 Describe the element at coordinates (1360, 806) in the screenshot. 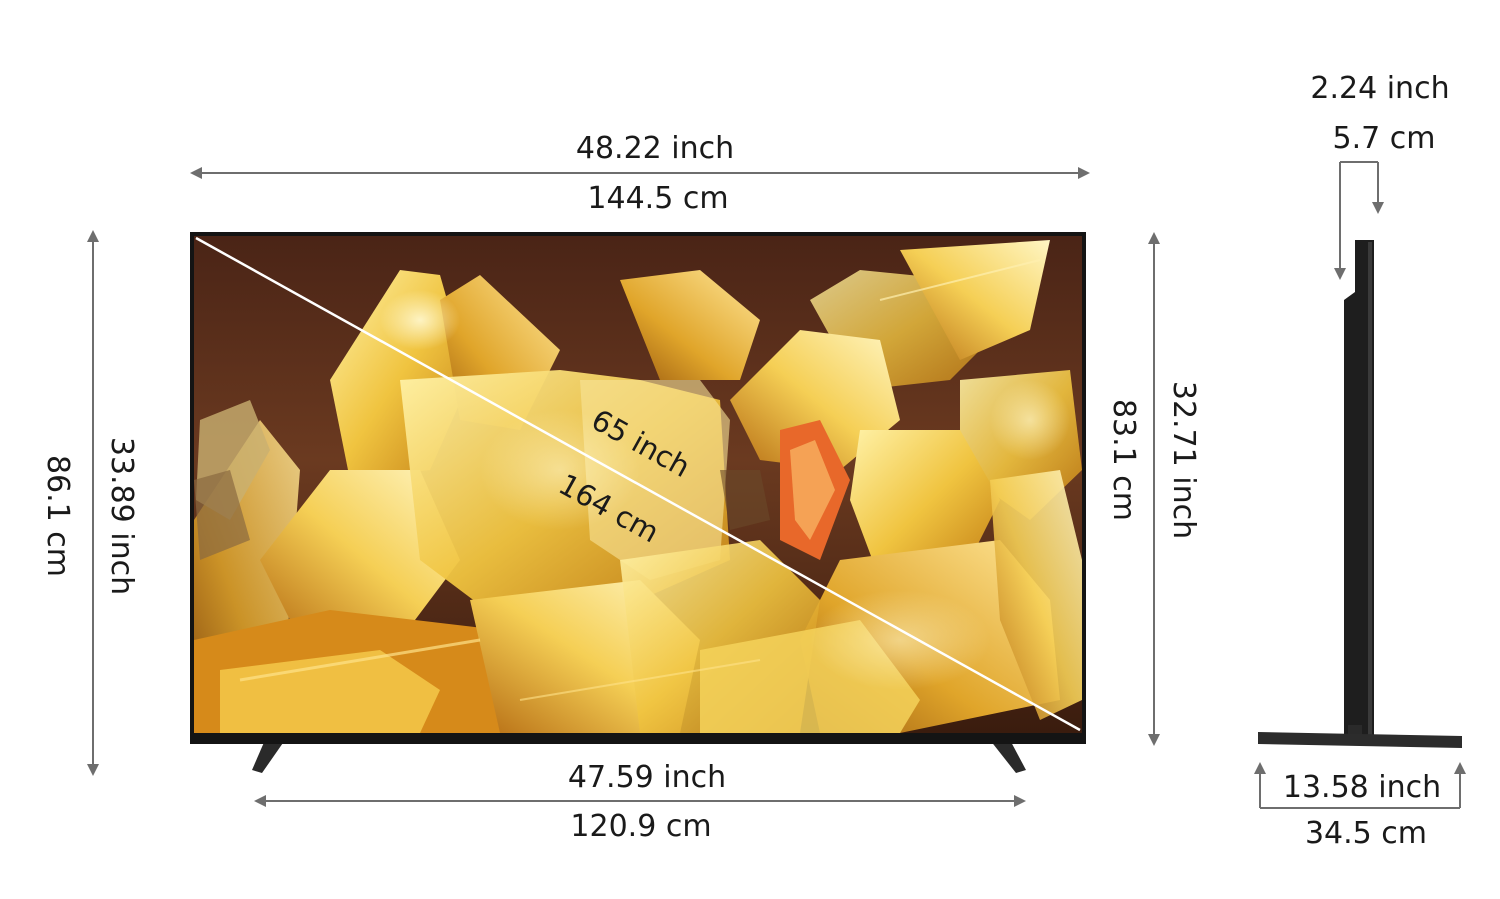

I see `stand-depth-dimension: 13.58 inch 34.5 cm` at that location.